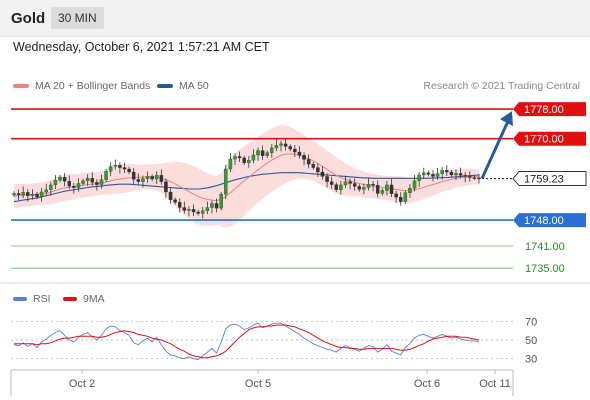  What do you see at coordinates (94, 299) in the screenshot?
I see `rsi-ma-label: 9MA` at bounding box center [94, 299].